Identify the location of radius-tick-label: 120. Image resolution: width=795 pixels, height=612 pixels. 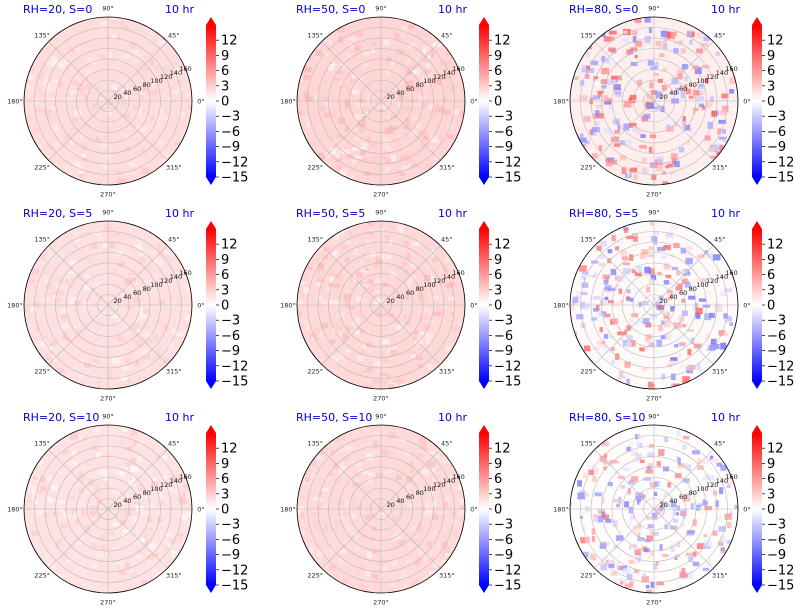
(712, 485).